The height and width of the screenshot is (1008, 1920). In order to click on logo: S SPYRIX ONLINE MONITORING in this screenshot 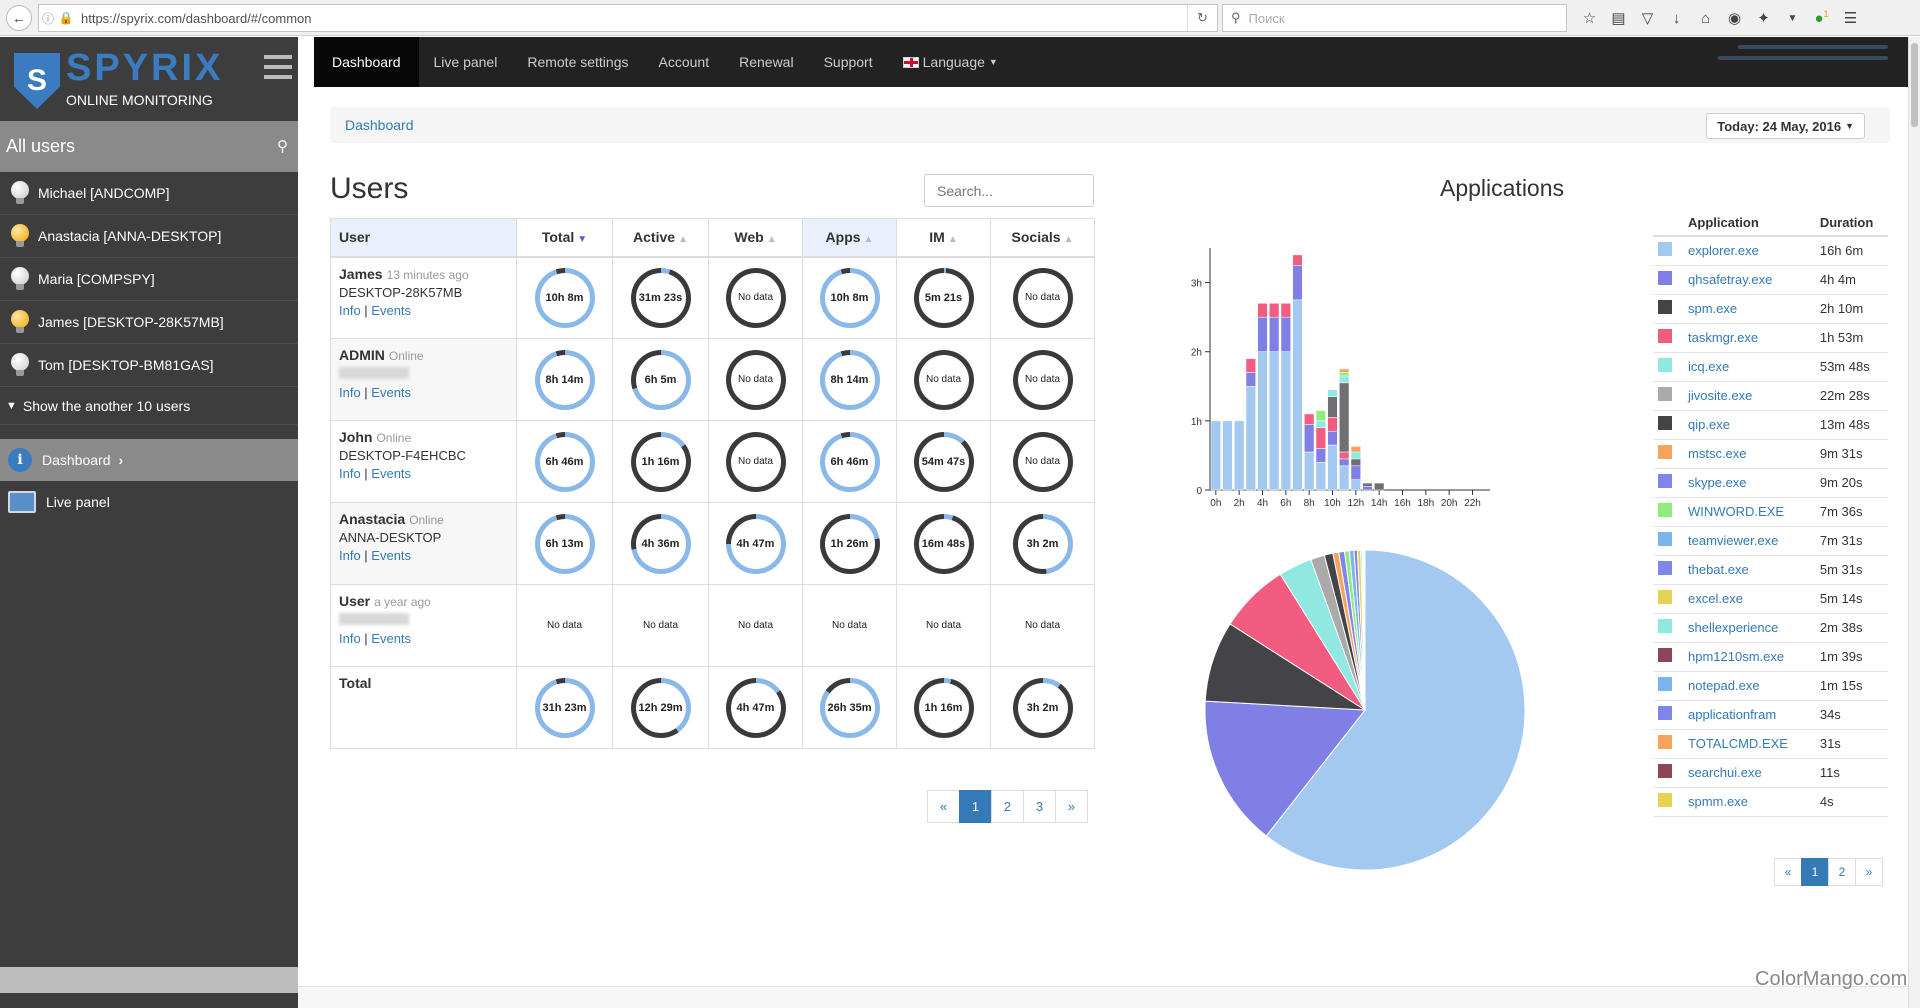, I will do `click(149, 79)`.